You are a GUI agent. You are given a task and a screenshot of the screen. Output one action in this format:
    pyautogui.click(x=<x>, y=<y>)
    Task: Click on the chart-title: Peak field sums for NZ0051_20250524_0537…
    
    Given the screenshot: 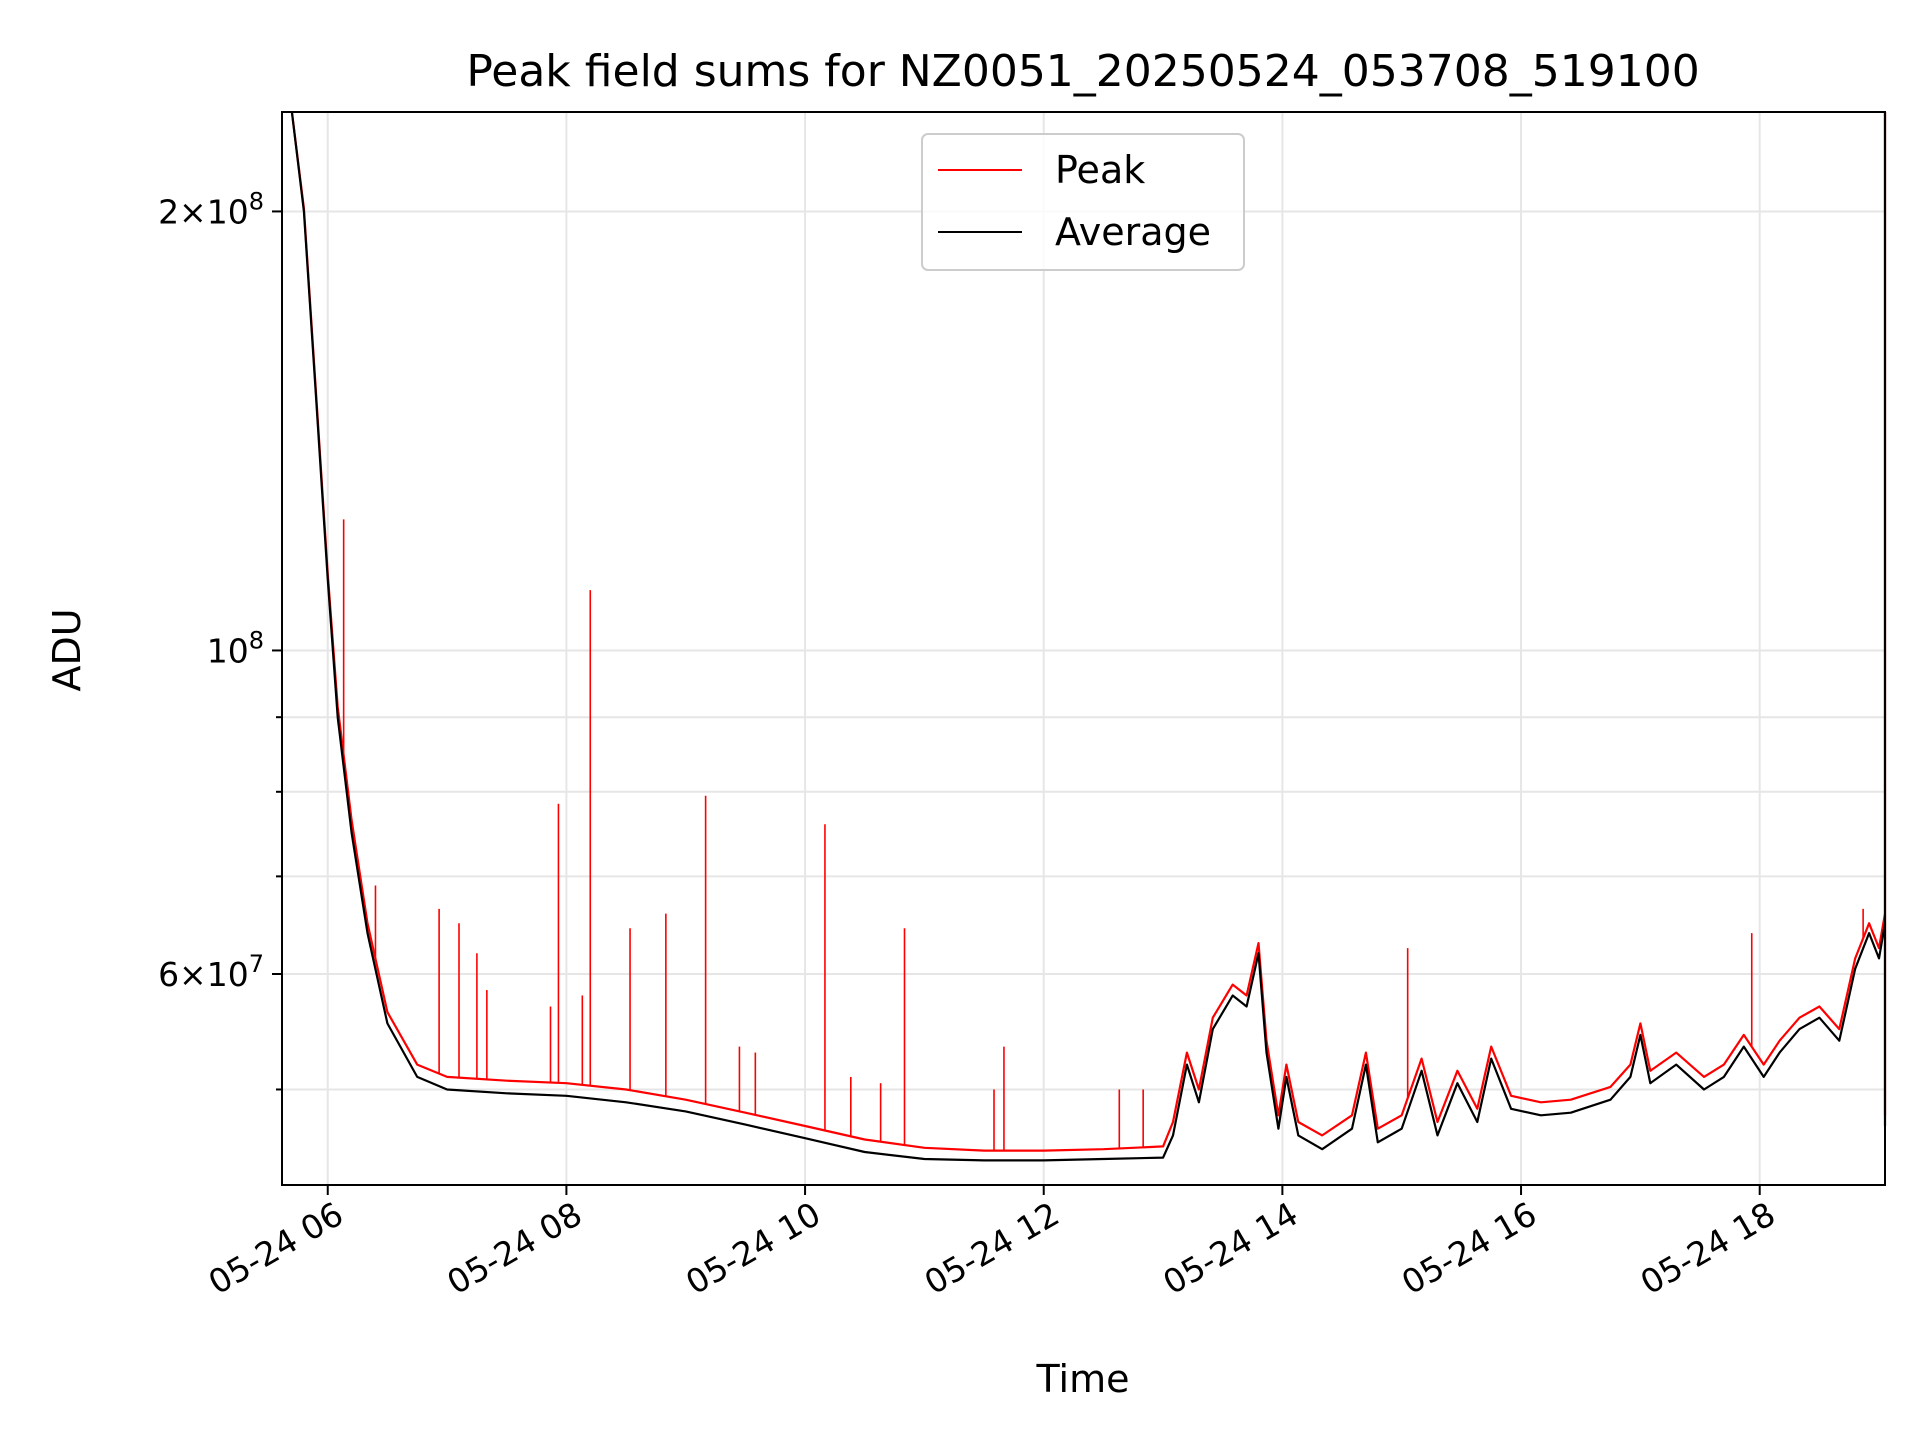 What is the action you would take?
    pyautogui.click(x=1082, y=71)
    